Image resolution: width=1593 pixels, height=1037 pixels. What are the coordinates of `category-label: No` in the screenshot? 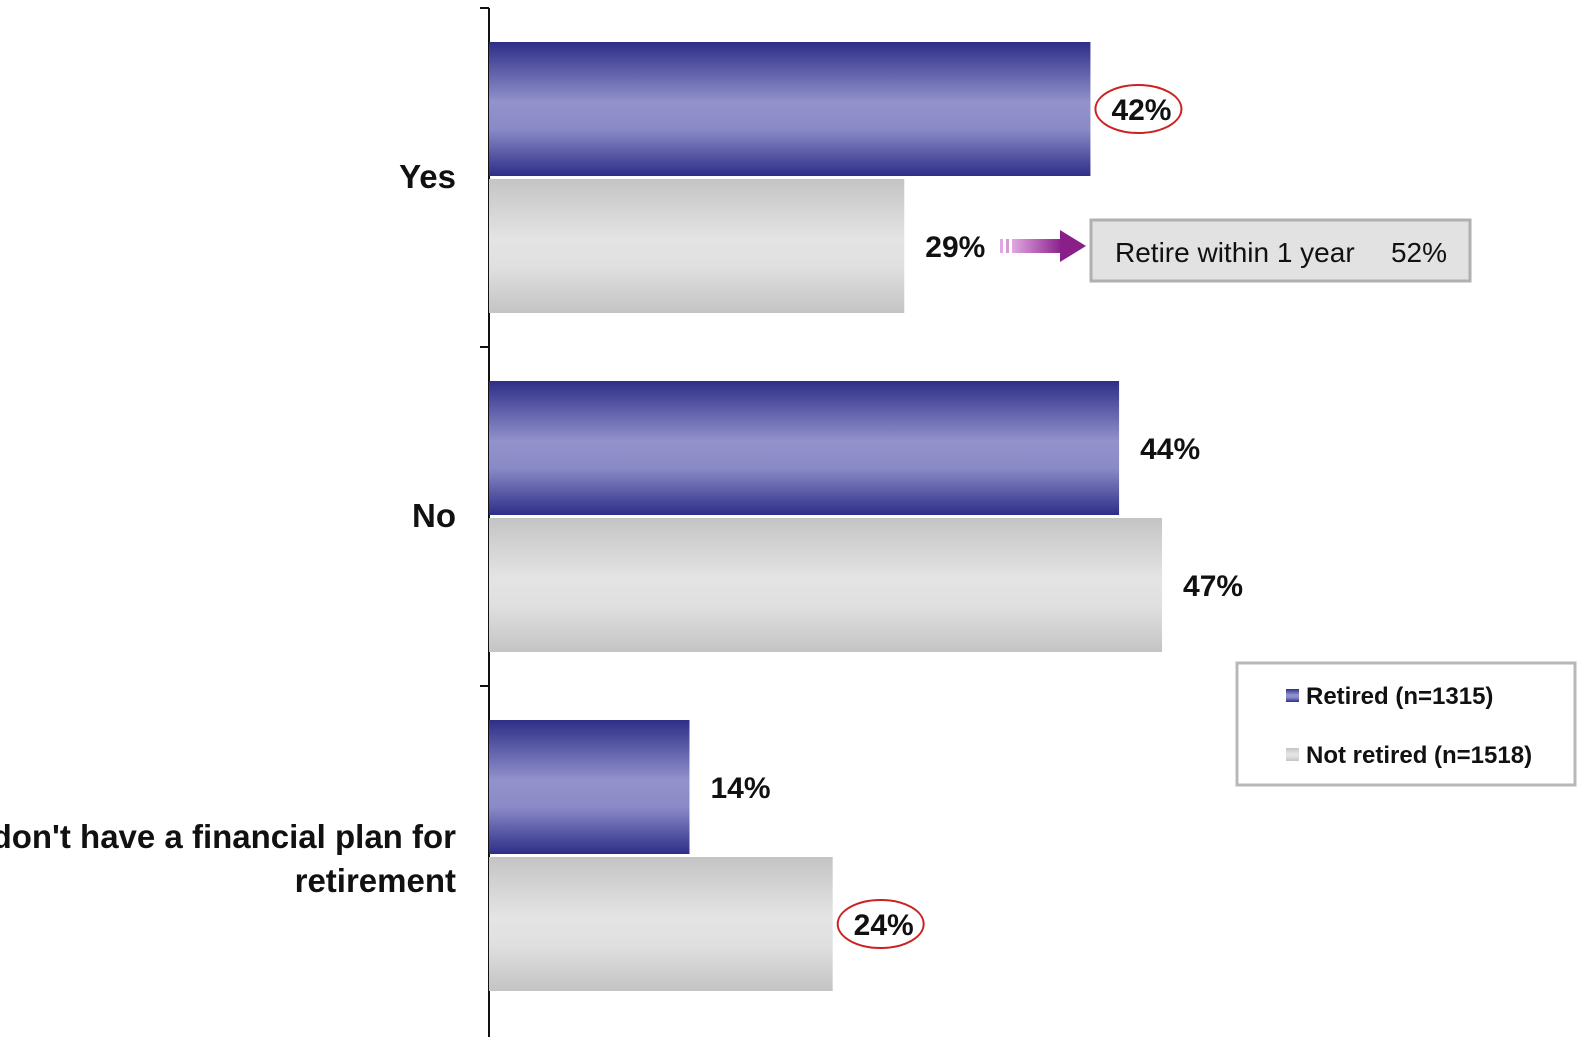 It's located at (434, 515).